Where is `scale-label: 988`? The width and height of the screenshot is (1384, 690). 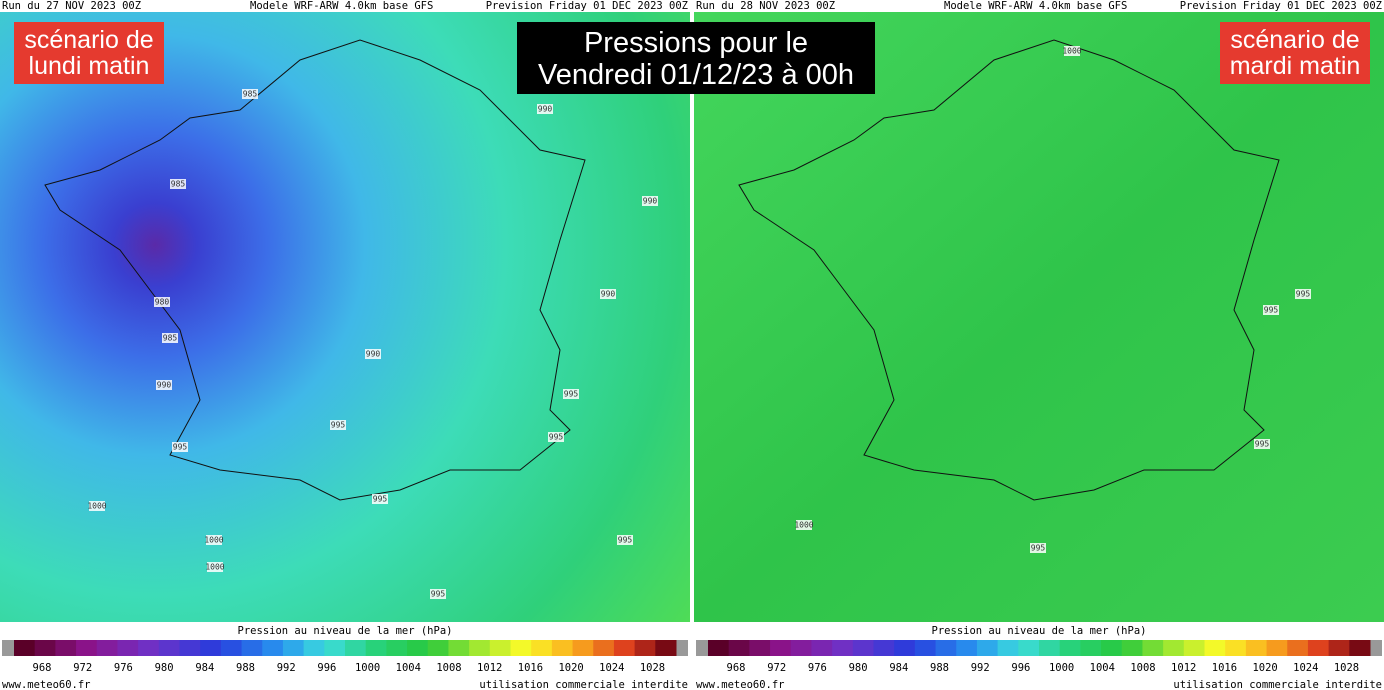 scale-label: 988 is located at coordinates (939, 668).